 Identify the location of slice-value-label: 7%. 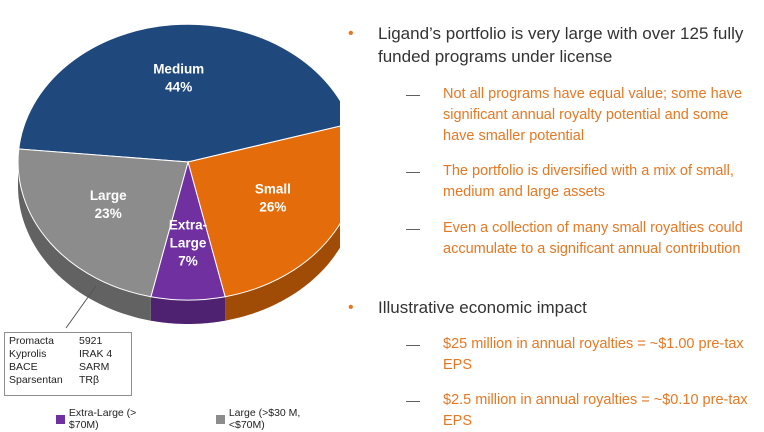
(188, 261).